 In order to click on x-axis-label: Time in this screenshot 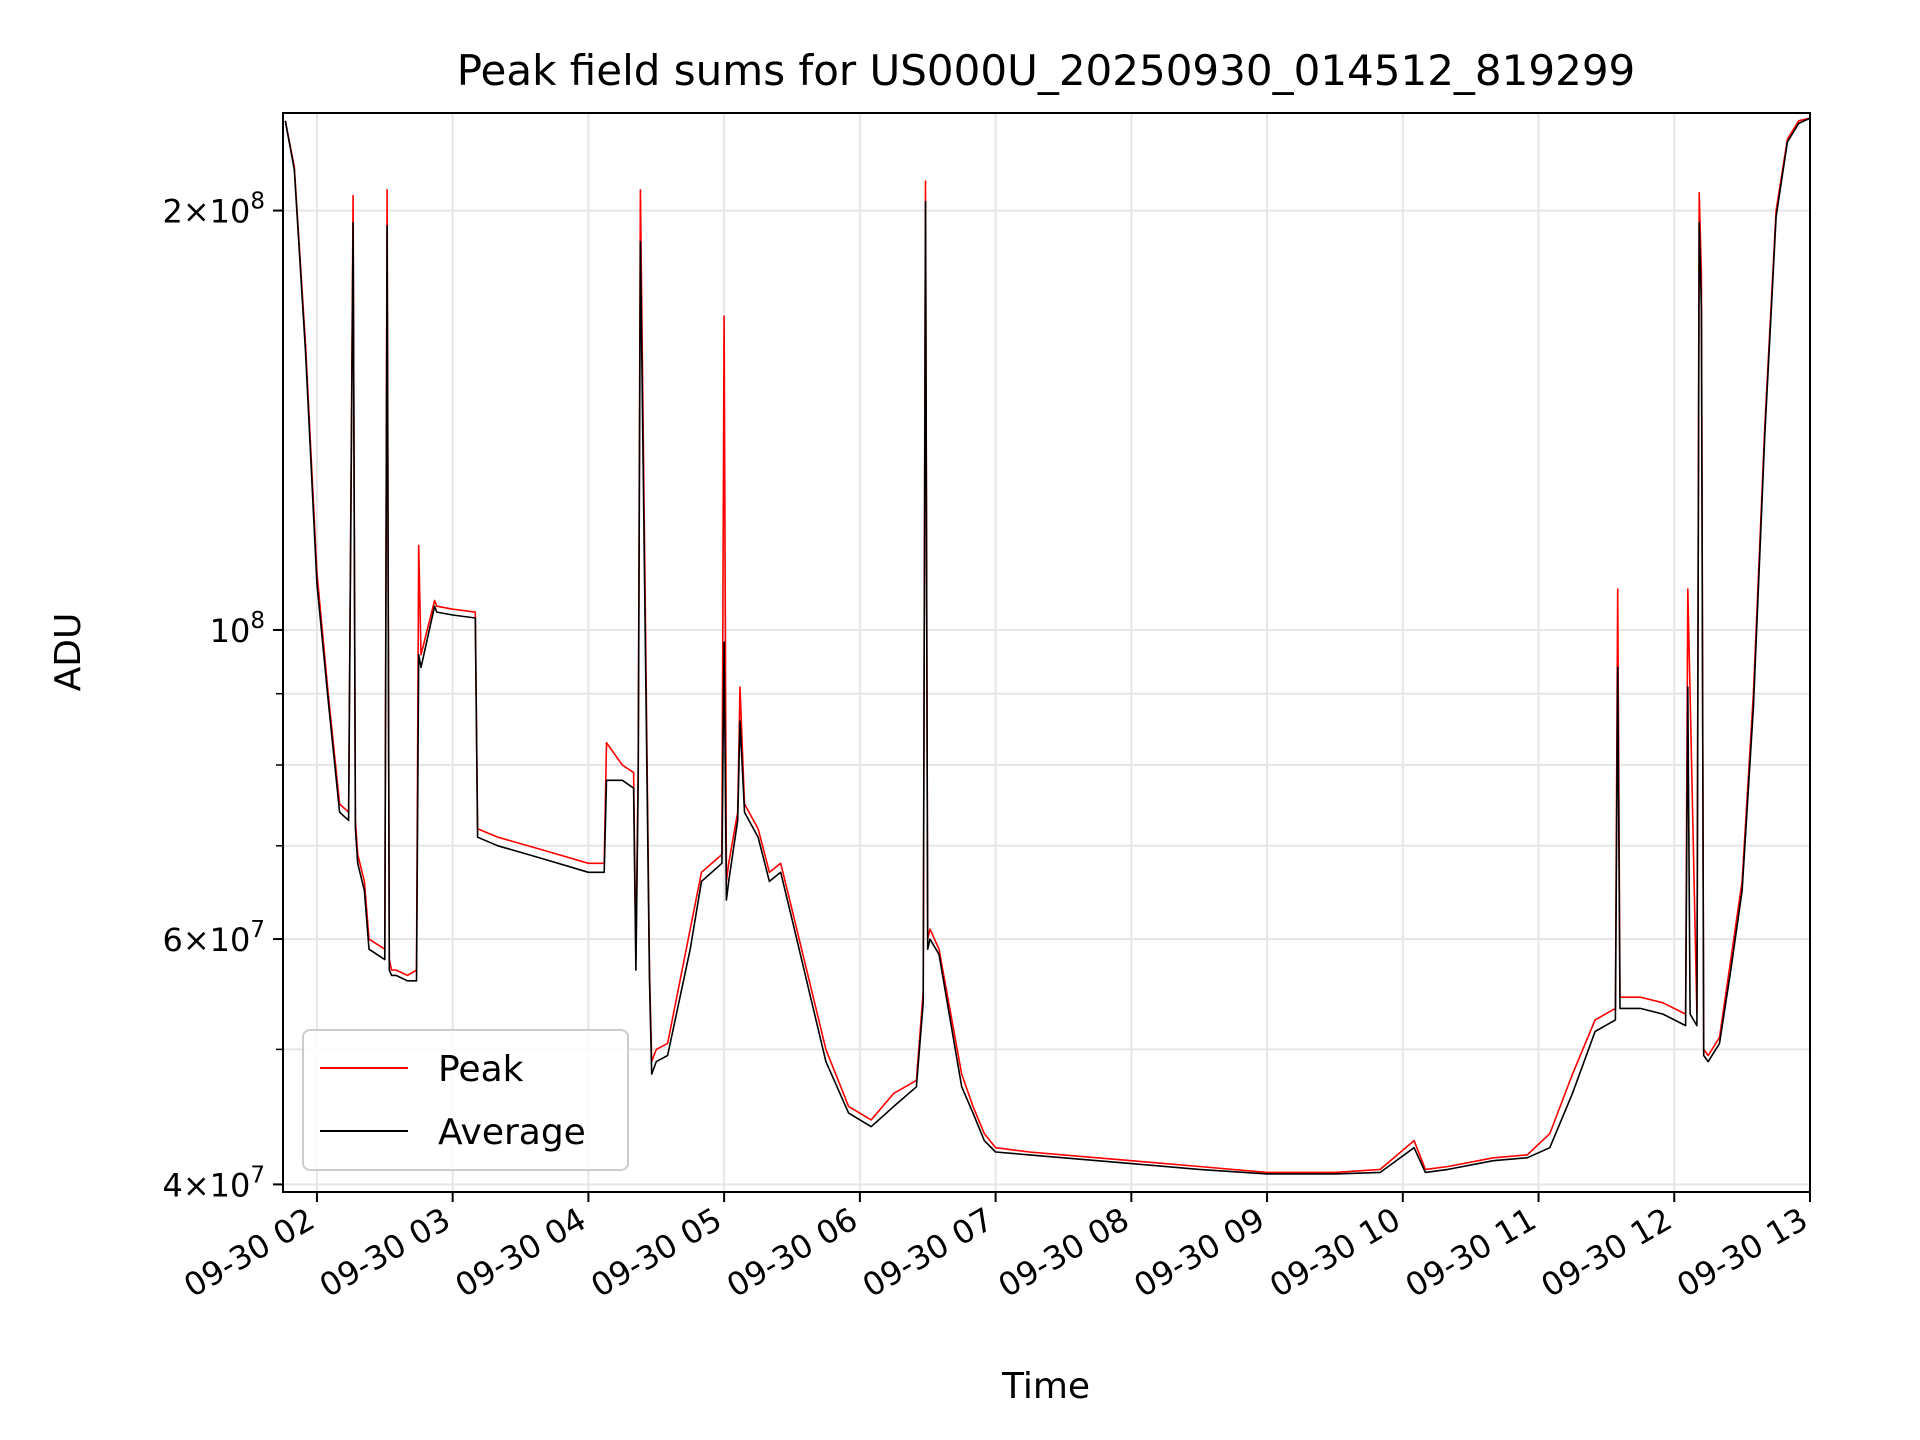, I will do `click(1045, 1386)`.